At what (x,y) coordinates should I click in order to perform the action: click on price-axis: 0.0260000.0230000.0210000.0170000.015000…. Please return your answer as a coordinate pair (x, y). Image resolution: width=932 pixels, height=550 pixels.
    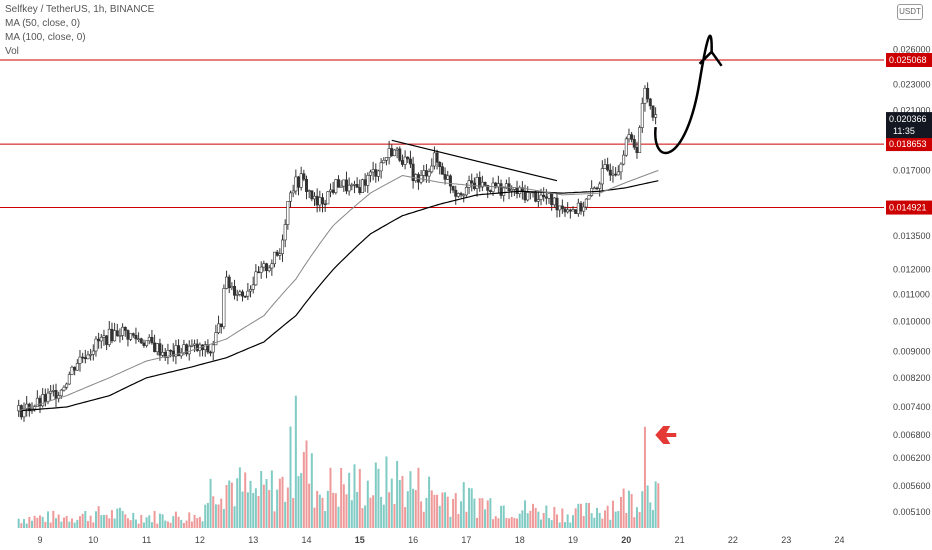
    Looking at the image, I should click on (908, 275).